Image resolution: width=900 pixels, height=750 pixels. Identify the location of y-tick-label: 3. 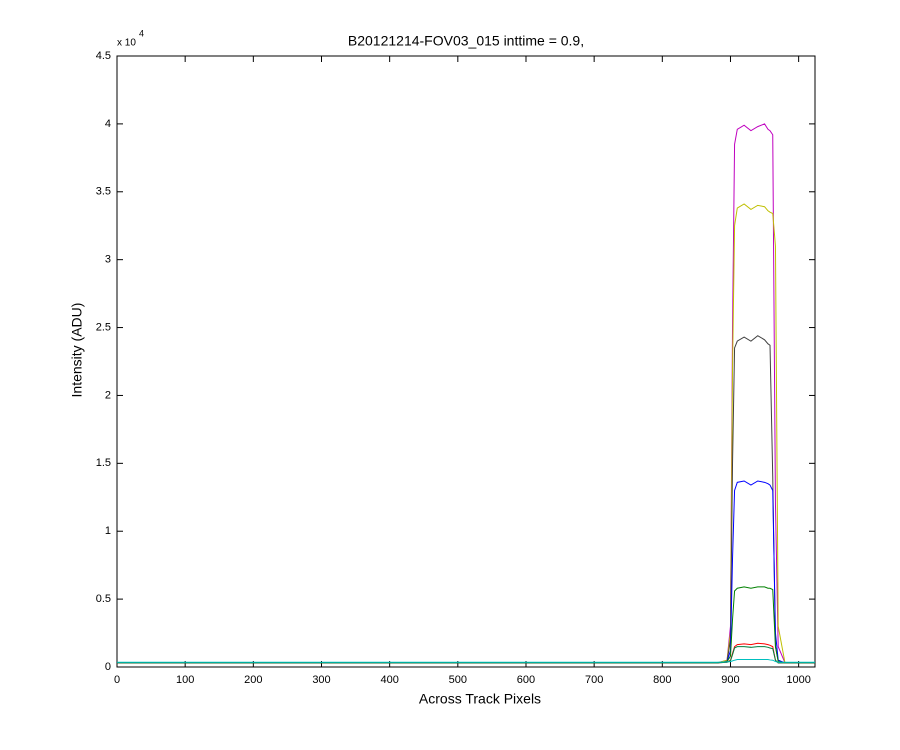
(108, 260).